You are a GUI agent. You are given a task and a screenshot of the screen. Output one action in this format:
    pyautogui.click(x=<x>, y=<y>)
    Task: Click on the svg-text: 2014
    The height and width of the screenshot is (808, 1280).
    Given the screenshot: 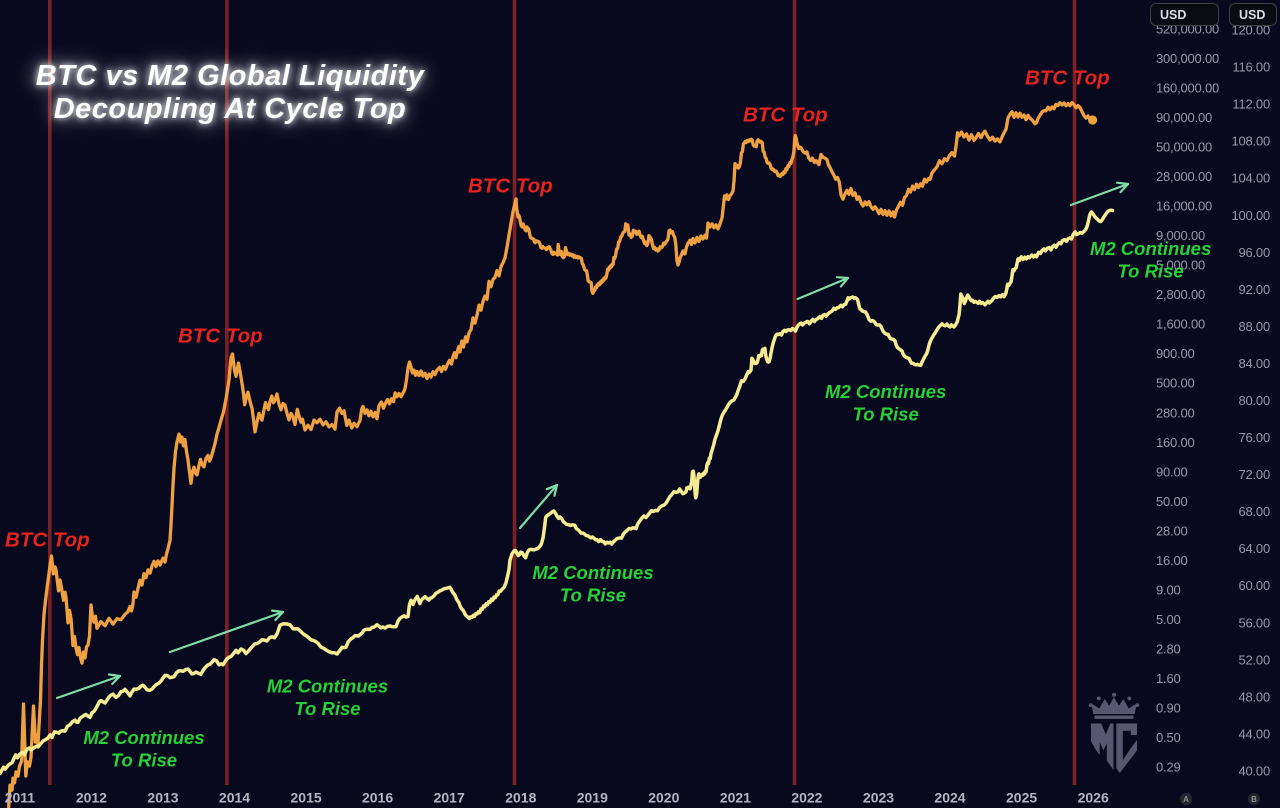 What is the action you would take?
    pyautogui.click(x=234, y=798)
    